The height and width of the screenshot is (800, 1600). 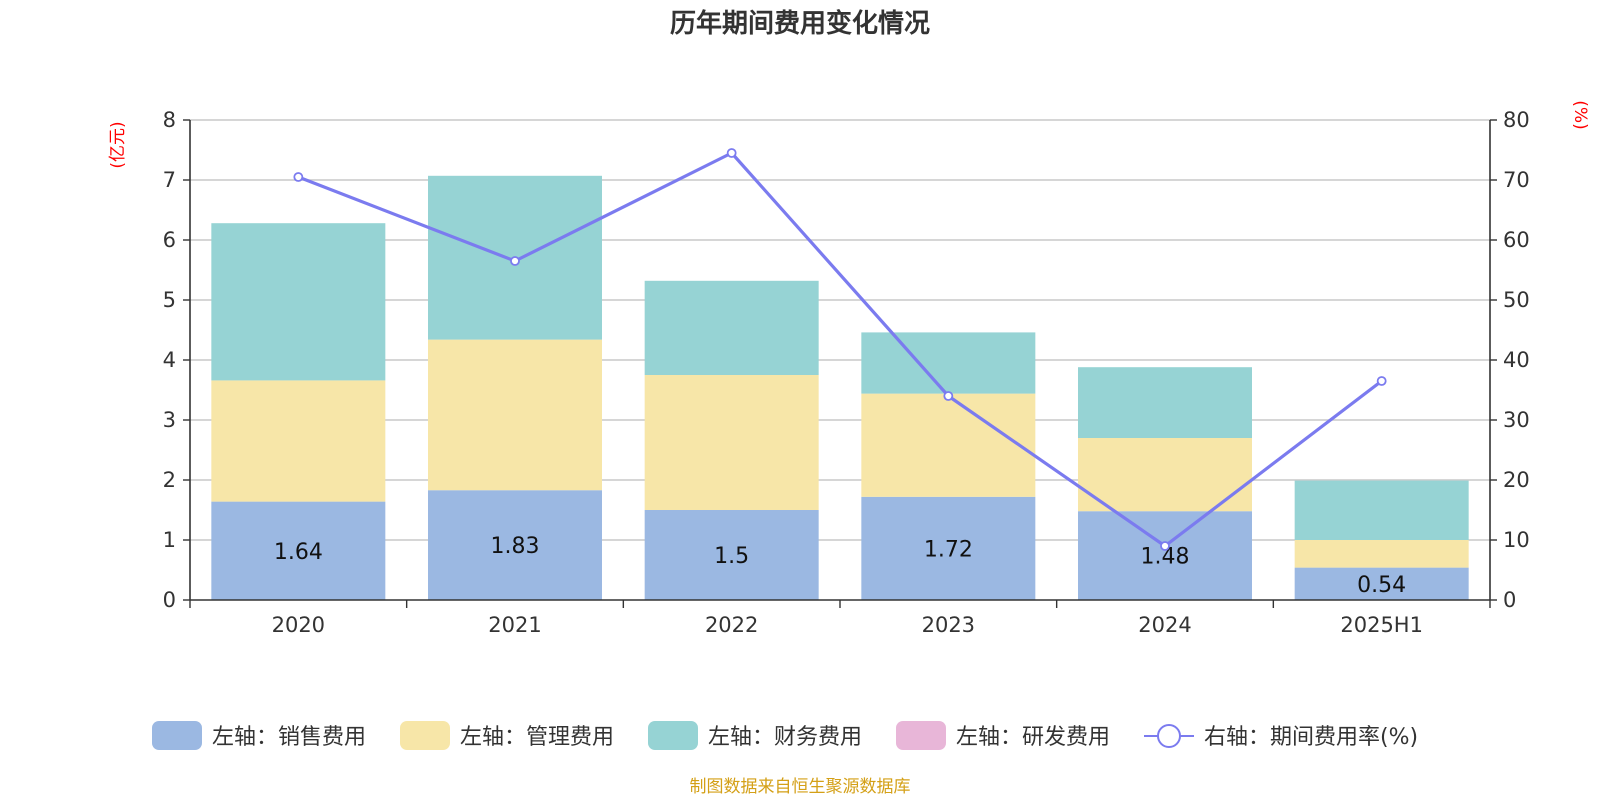 I want to click on left-axis-tick-label: 2, so click(x=169, y=480).